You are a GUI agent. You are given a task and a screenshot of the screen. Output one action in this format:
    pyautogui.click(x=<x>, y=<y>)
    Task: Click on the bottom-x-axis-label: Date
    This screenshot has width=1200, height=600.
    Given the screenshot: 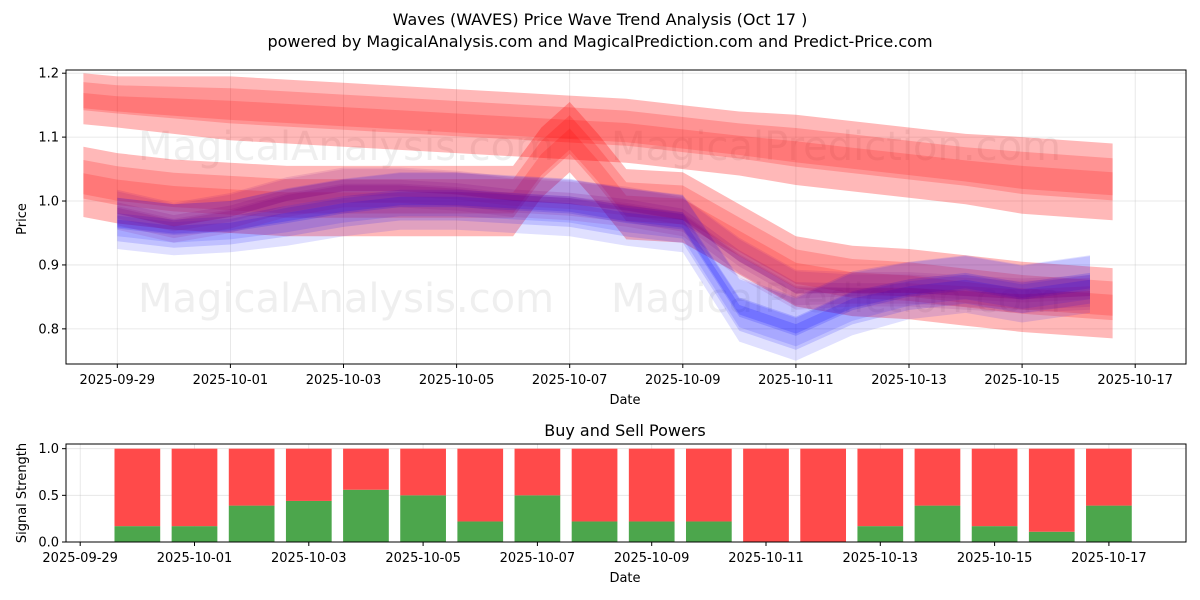 What is the action you would take?
    pyautogui.click(x=624, y=578)
    